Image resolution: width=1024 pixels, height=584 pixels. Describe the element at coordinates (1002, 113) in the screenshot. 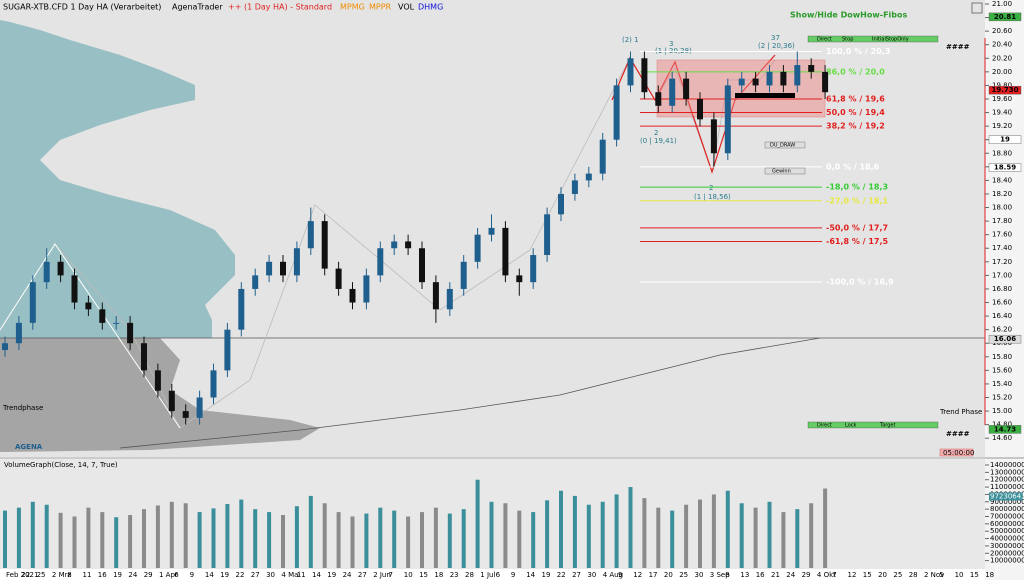

I see `y-tick-label: 19.40` at that location.